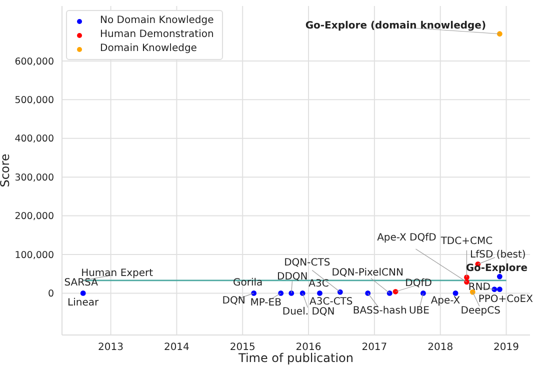 Image resolution: width=538 pixels, height=367 pixels. Describe the element at coordinates (418, 284) in the screenshot. I see `annotation: DQfD` at that location.